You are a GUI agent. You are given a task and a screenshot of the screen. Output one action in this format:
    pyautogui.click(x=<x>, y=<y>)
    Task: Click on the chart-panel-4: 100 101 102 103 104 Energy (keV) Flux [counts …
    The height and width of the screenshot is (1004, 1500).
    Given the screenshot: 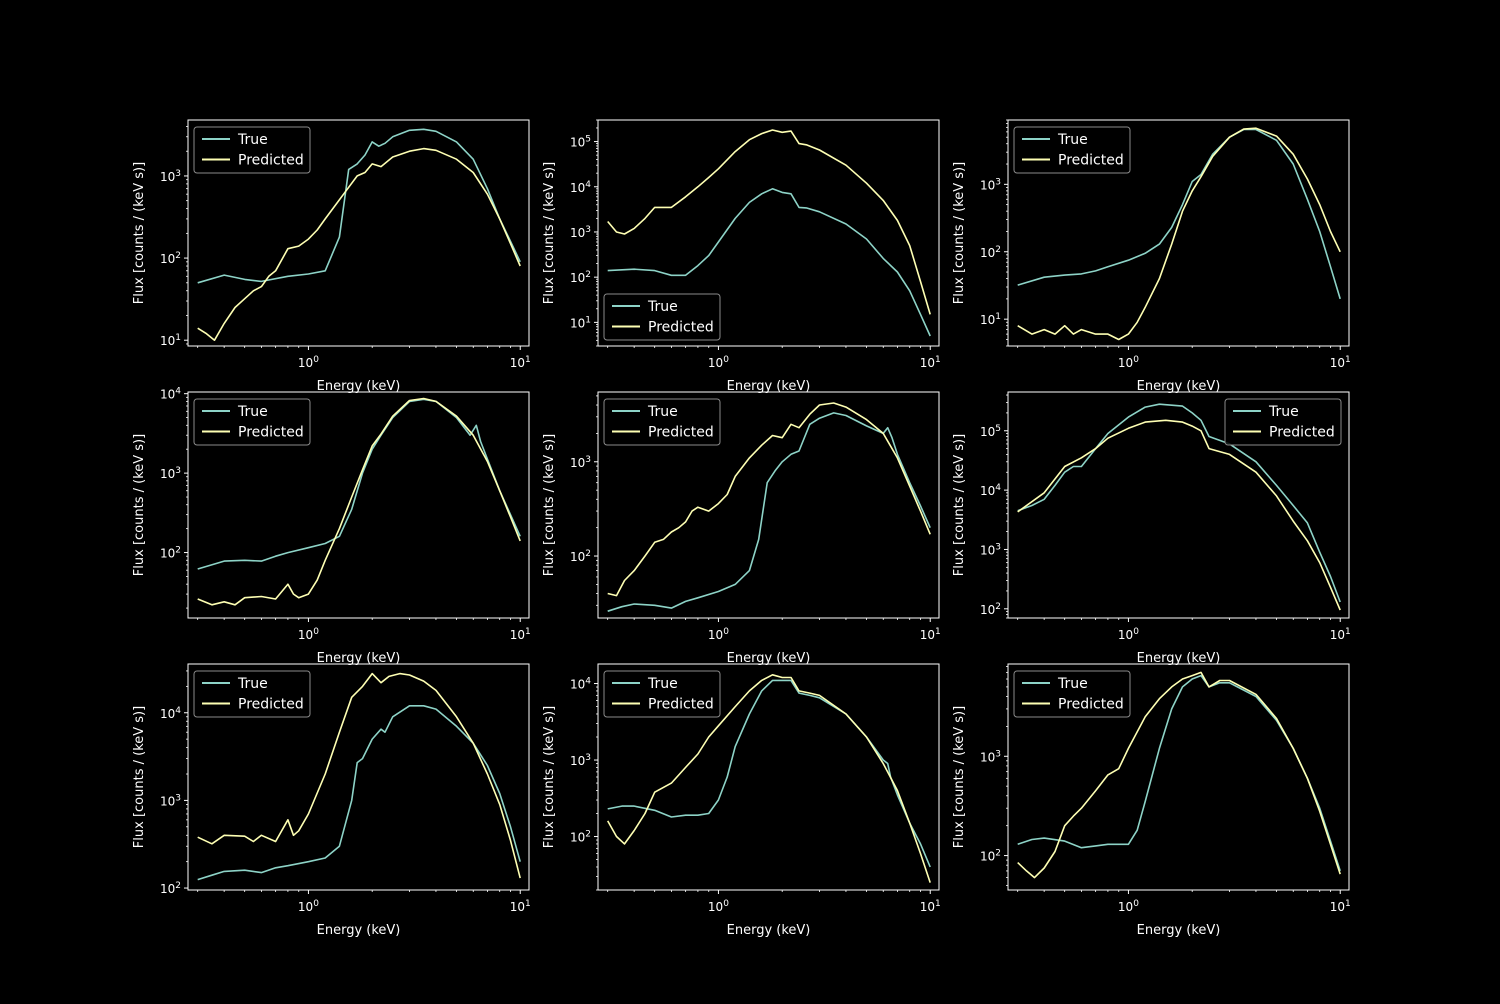 What is the action you would take?
    pyautogui.click(x=331, y=526)
    